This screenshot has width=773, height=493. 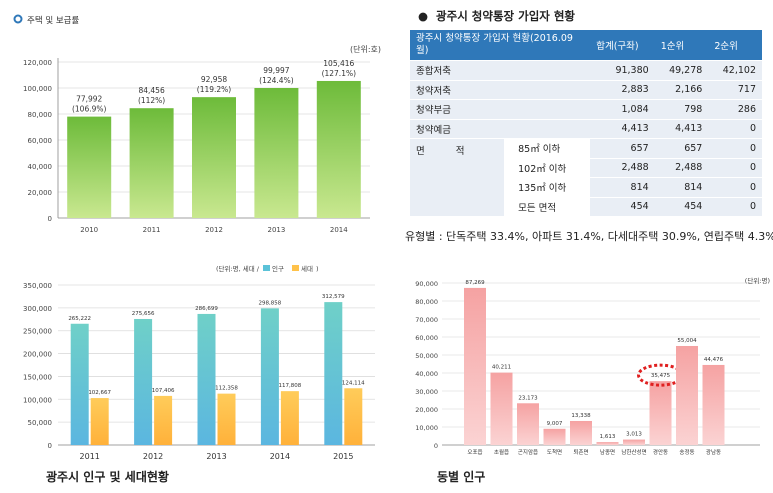 What do you see at coordinates (500, 109) in the screenshot?
I see `table-cell: 청약부금` at bounding box center [500, 109].